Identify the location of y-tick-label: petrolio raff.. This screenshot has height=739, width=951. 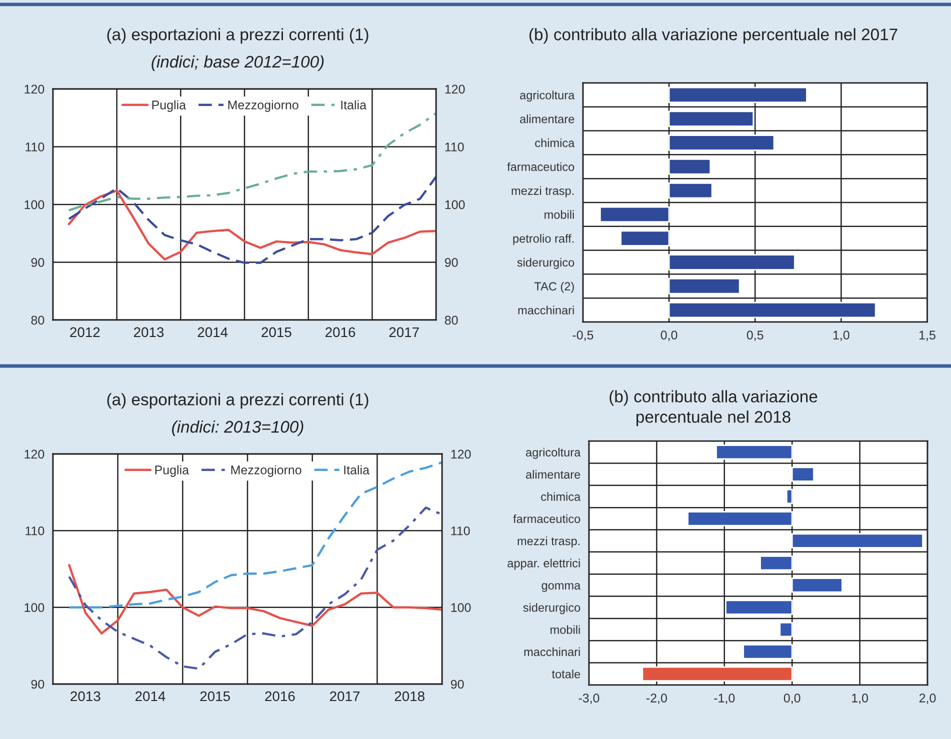
(543, 240).